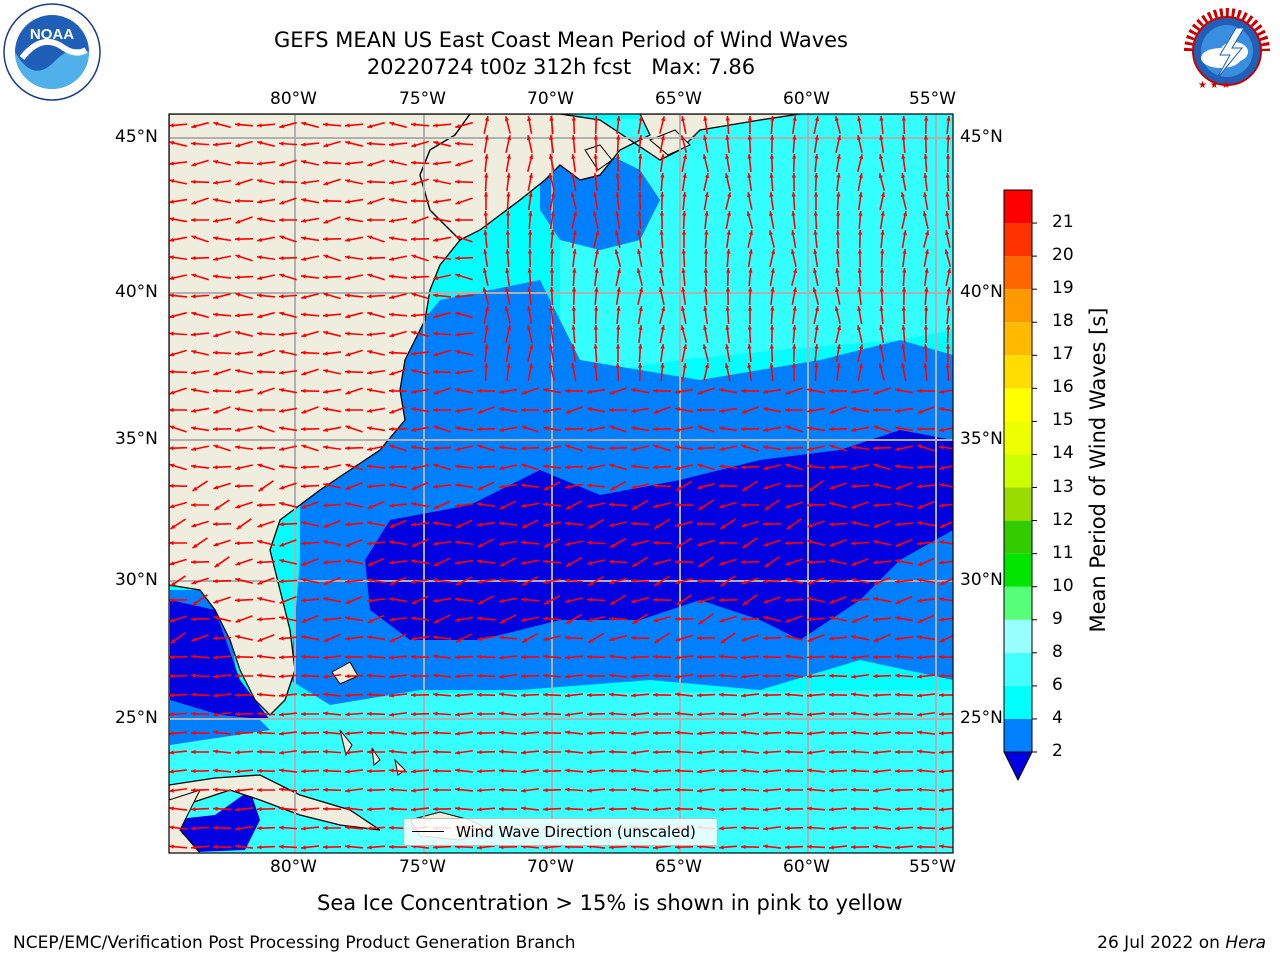 Image resolution: width=1280 pixels, height=960 pixels. I want to click on footer-date-text: 26 Jul 2022 on, so click(1161, 943).